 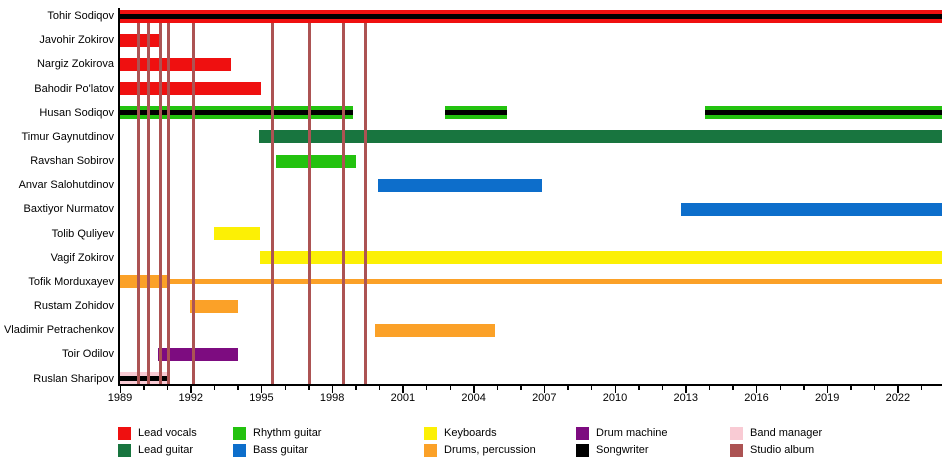 What do you see at coordinates (120, 398) in the screenshot?
I see `axis-tick-label: 1989` at bounding box center [120, 398].